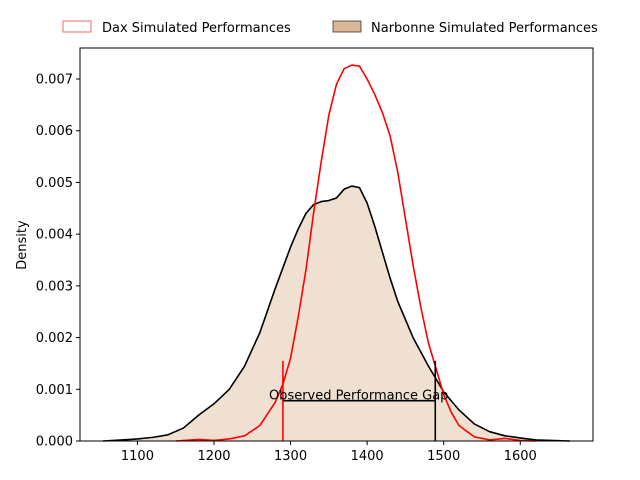 Image resolution: width=640 pixels, height=480 pixels. Describe the element at coordinates (54, 338) in the screenshot. I see `y-tick-label: 0.002` at that location.